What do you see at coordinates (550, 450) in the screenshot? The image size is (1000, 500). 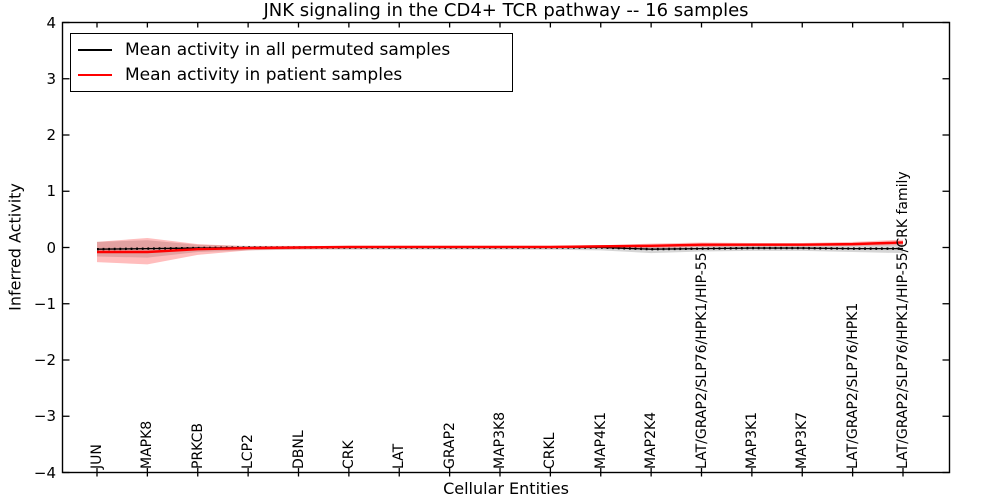 I see `x-tick-label: CRKL` at bounding box center [550, 450].